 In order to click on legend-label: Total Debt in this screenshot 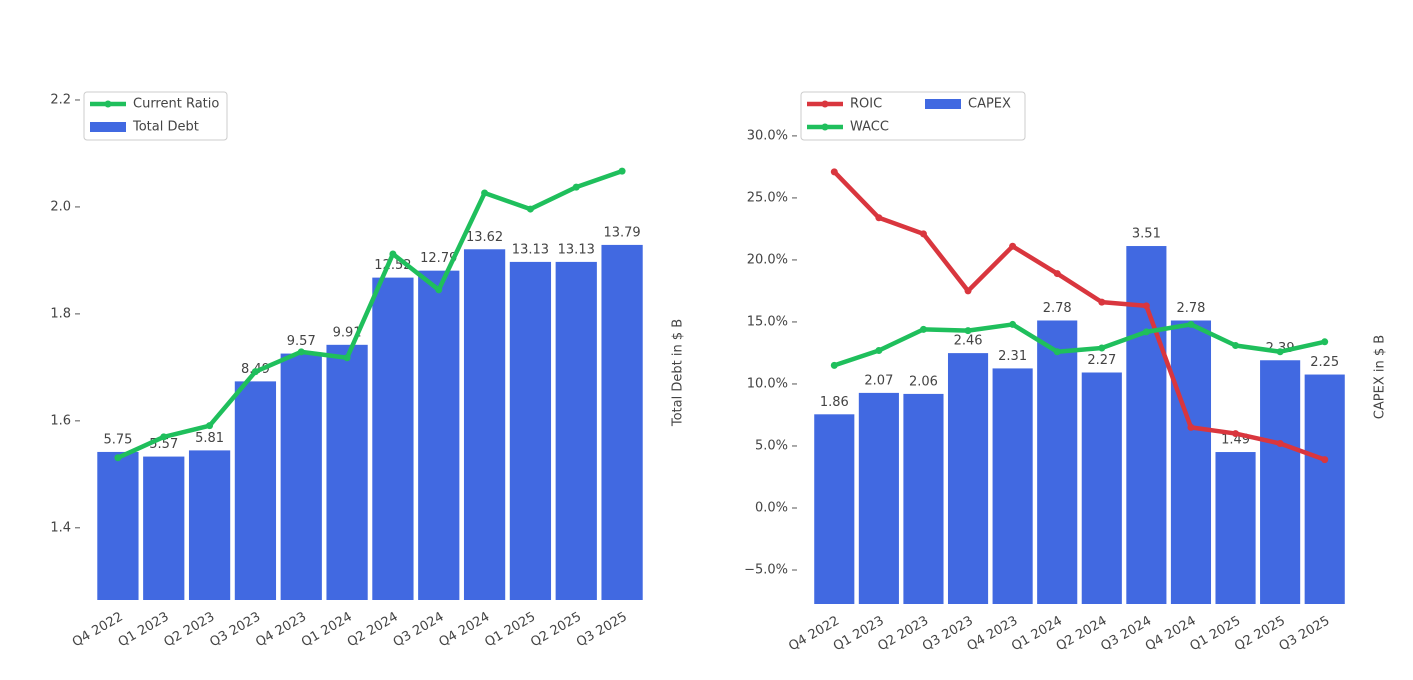, I will do `click(165, 127)`.